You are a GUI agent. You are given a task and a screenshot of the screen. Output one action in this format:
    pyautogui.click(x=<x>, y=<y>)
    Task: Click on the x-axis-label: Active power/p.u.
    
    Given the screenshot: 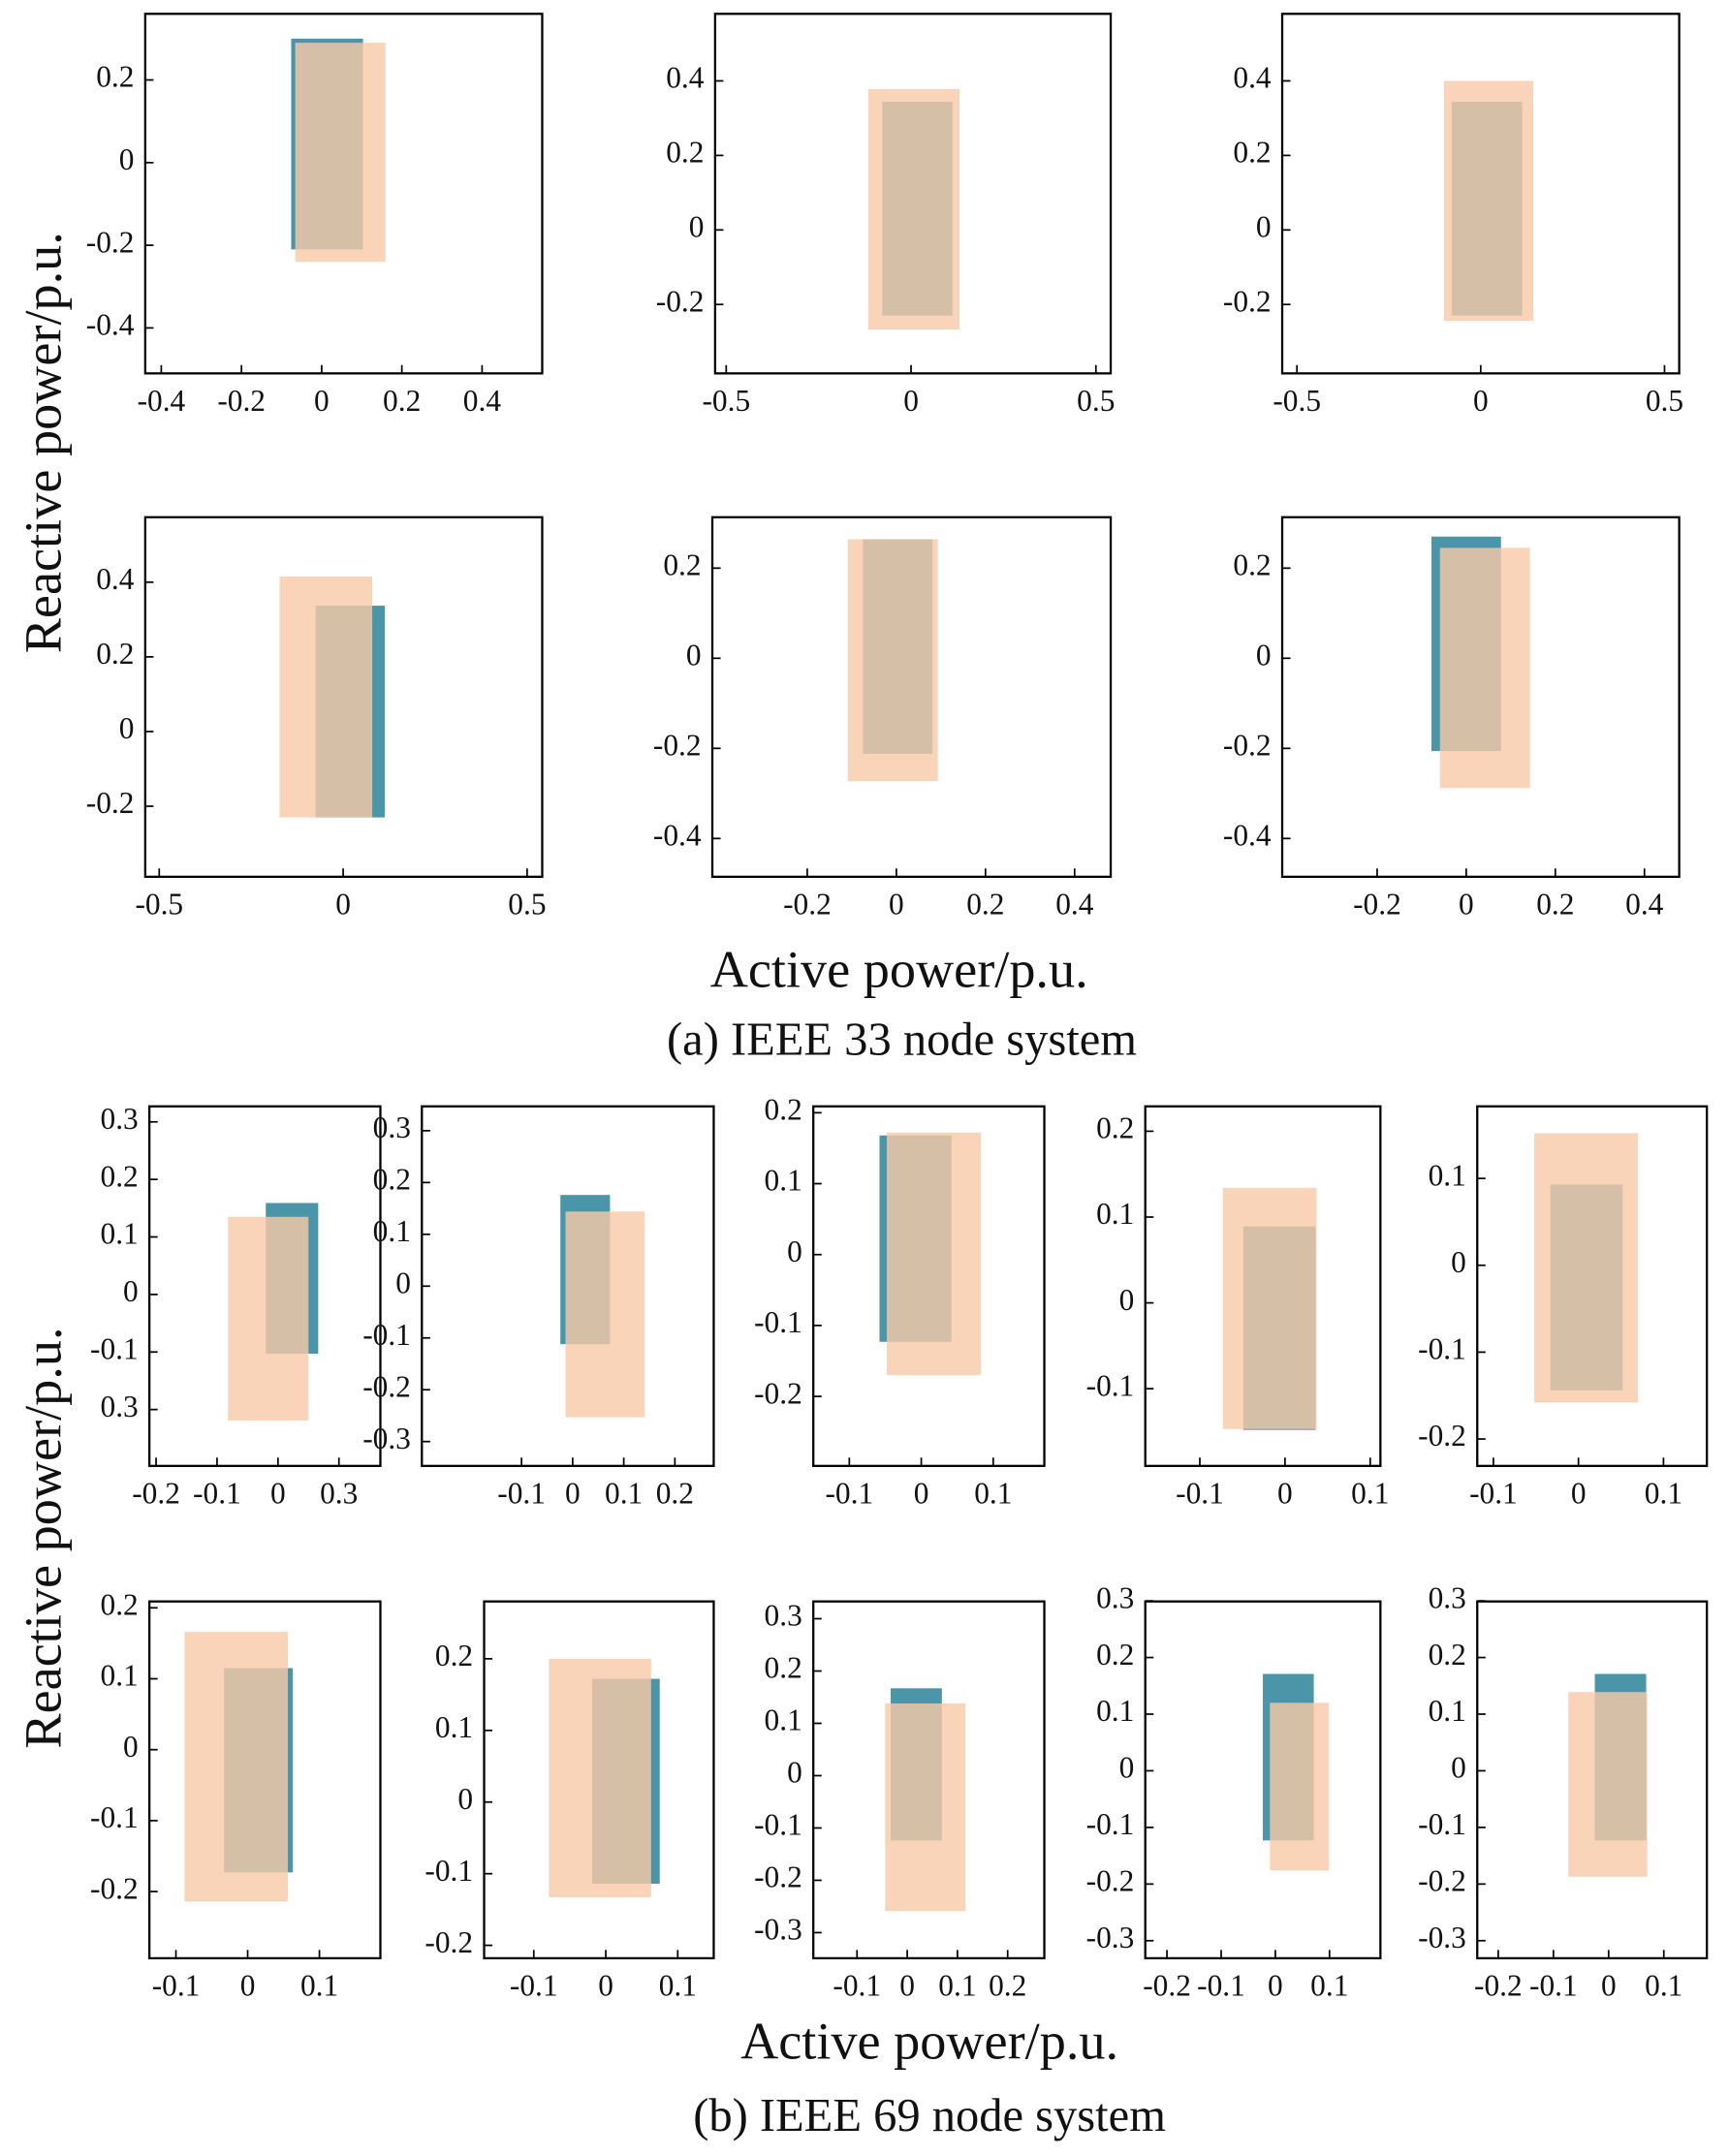 What is the action you would take?
    pyautogui.click(x=929, y=2042)
    